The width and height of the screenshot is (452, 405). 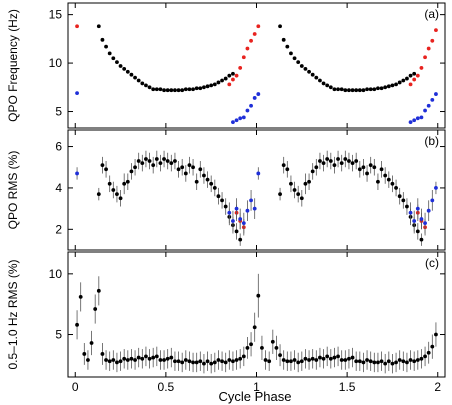 I want to click on panel-b-label: (b), so click(x=431, y=141).